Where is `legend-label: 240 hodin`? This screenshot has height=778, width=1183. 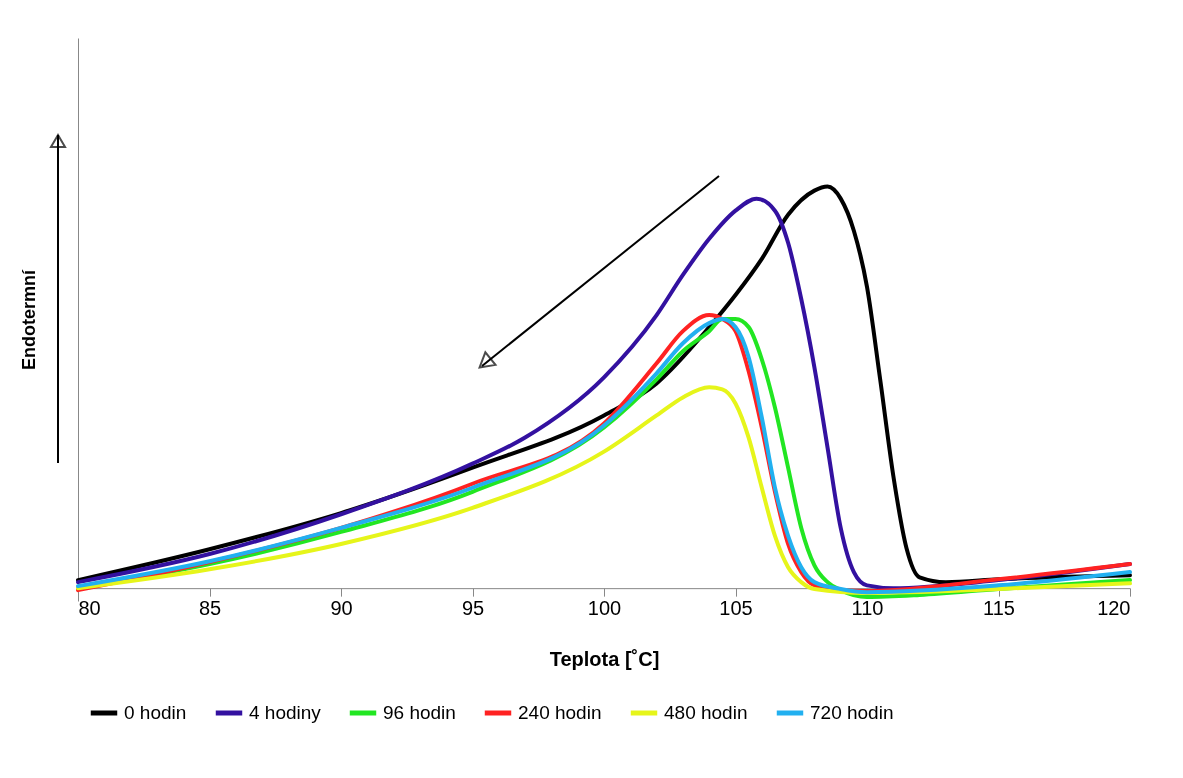 legend-label: 240 hodin is located at coordinates (560, 712).